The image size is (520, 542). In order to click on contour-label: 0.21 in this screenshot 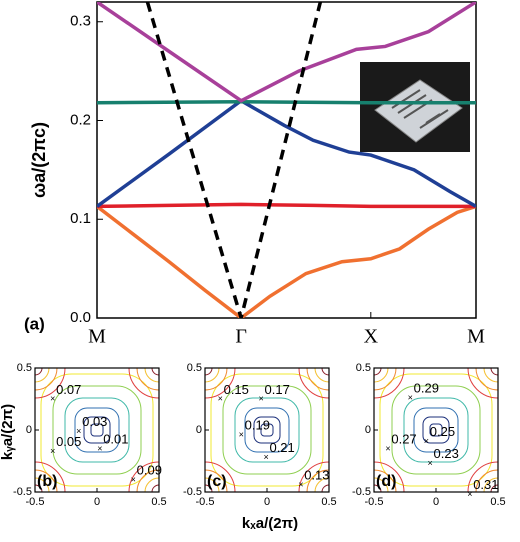, I will do `click(281, 447)`.